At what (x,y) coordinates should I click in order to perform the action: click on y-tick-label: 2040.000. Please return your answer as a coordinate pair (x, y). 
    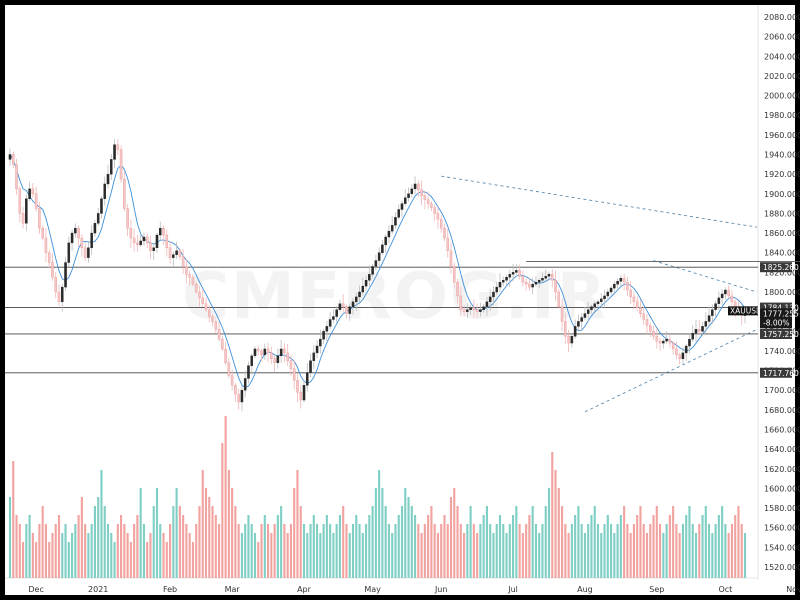
    Looking at the image, I should click on (782, 56).